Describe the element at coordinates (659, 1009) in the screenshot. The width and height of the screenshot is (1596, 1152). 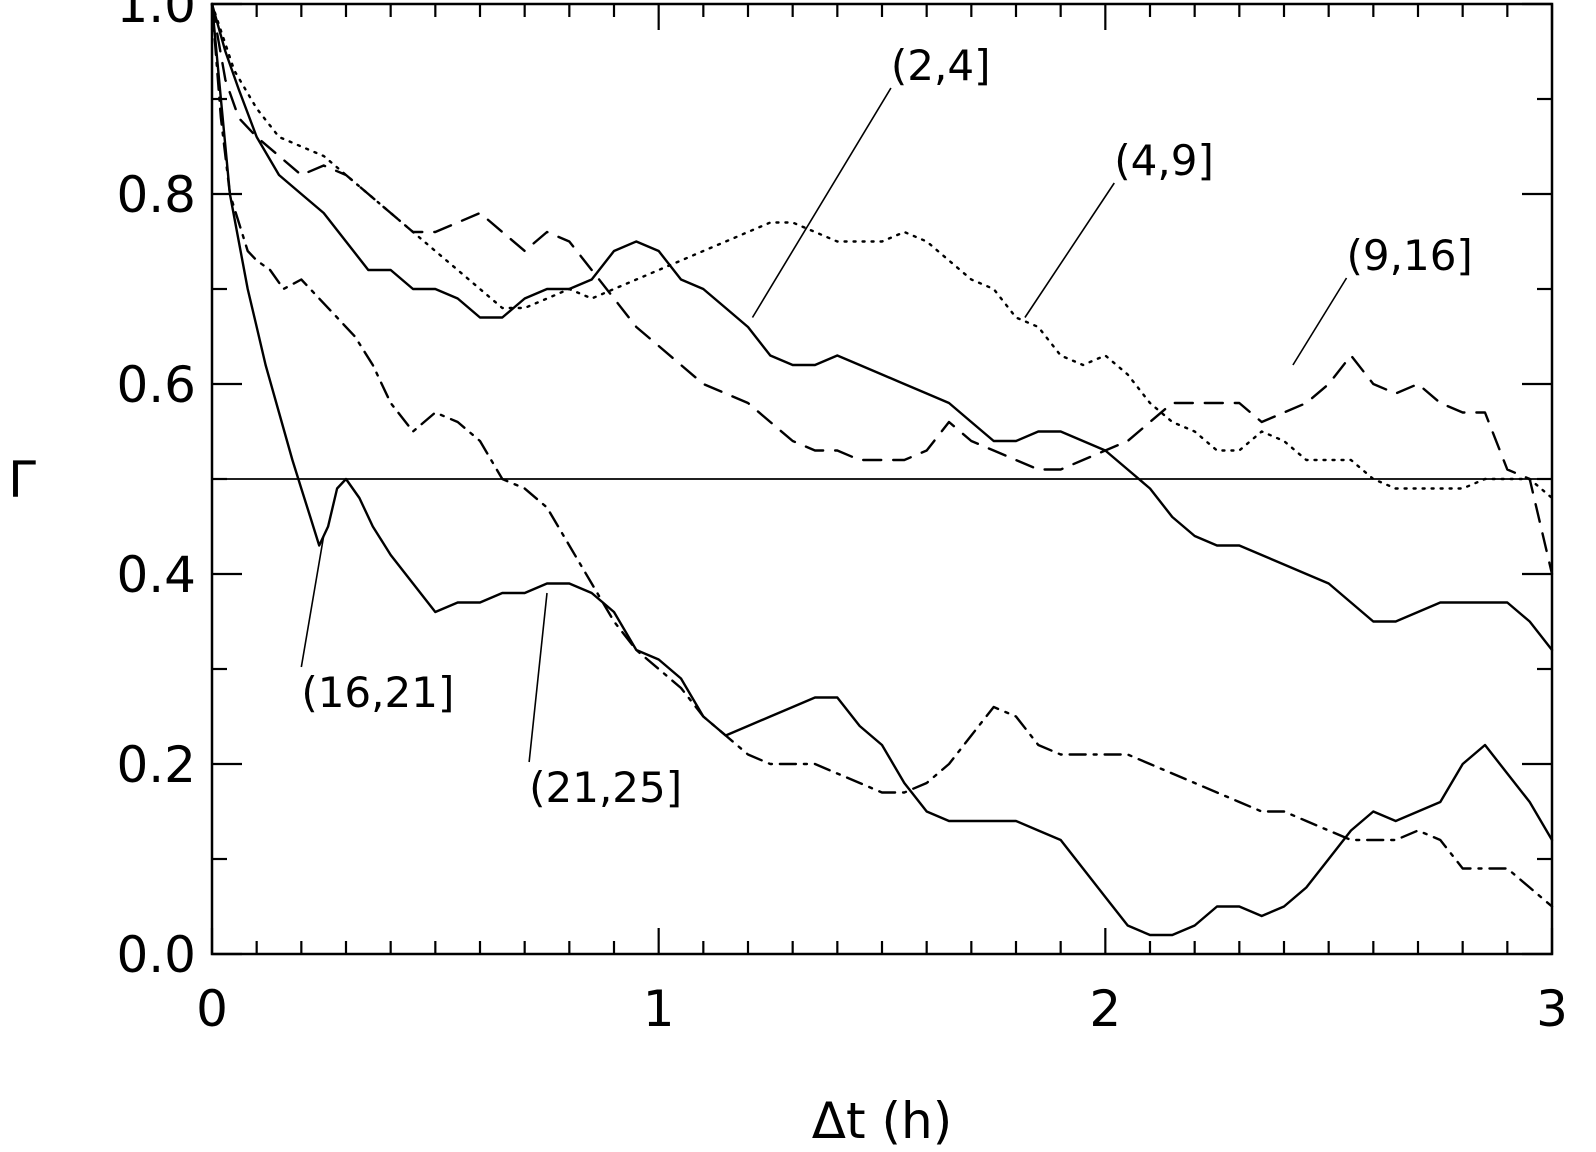
I see `x-tick-label: 1` at that location.